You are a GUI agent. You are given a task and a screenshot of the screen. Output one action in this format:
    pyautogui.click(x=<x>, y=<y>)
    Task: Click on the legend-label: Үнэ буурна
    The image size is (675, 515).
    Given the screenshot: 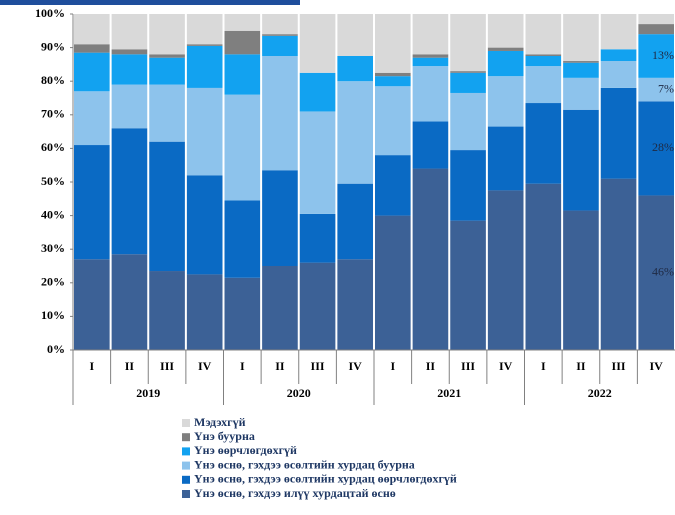 What is the action you would take?
    pyautogui.click(x=224, y=436)
    